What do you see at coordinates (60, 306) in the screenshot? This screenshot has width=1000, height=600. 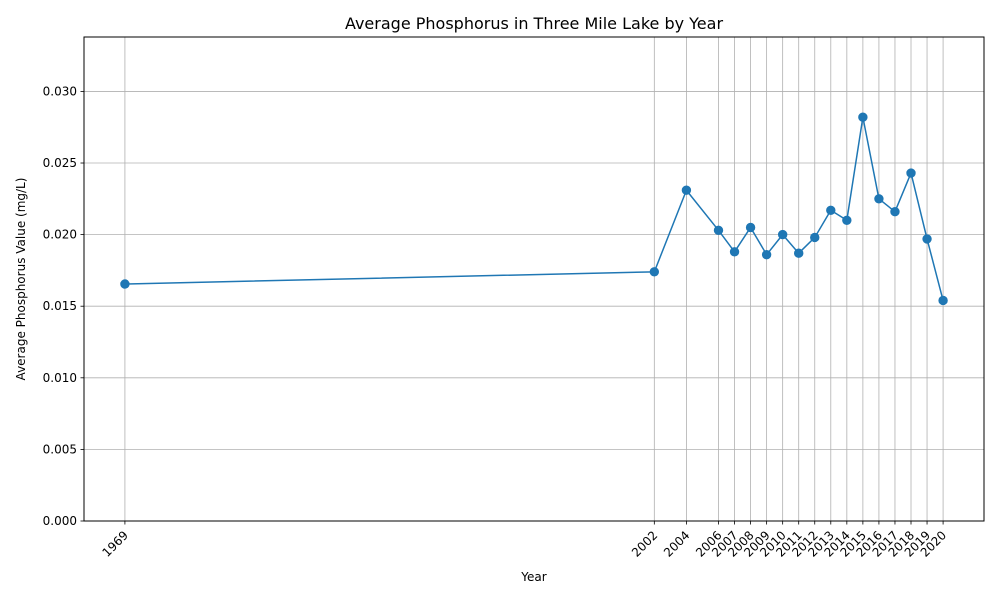 I see `y-tick-label: 0.015` at bounding box center [60, 306].